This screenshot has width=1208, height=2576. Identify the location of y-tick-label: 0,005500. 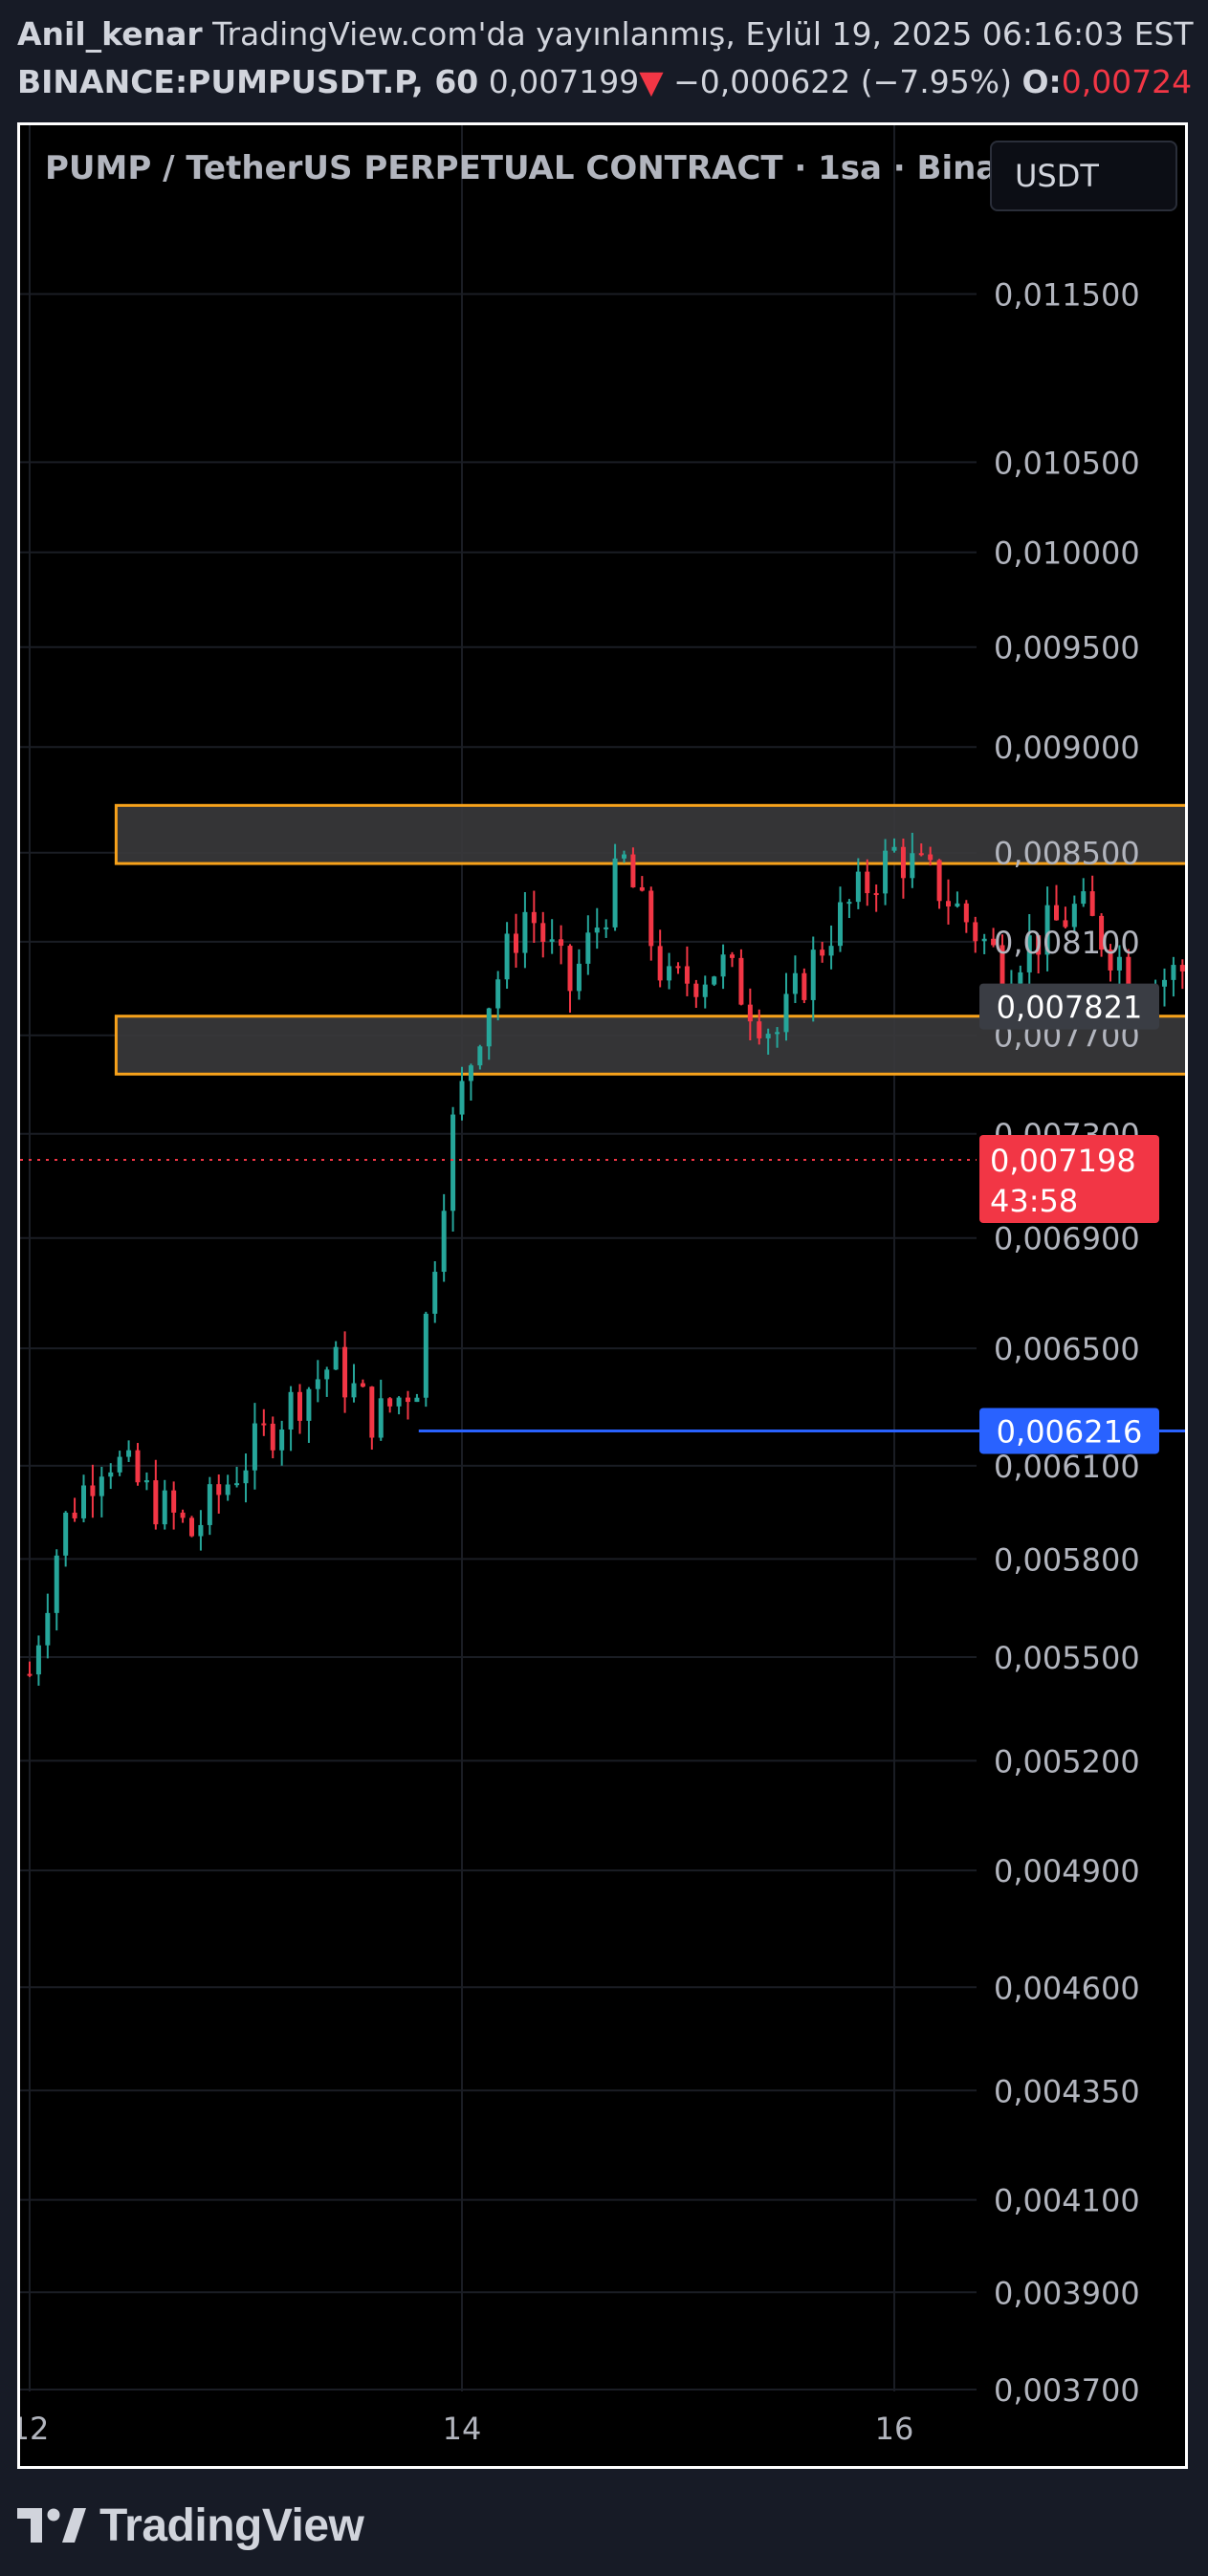
(1067, 1658).